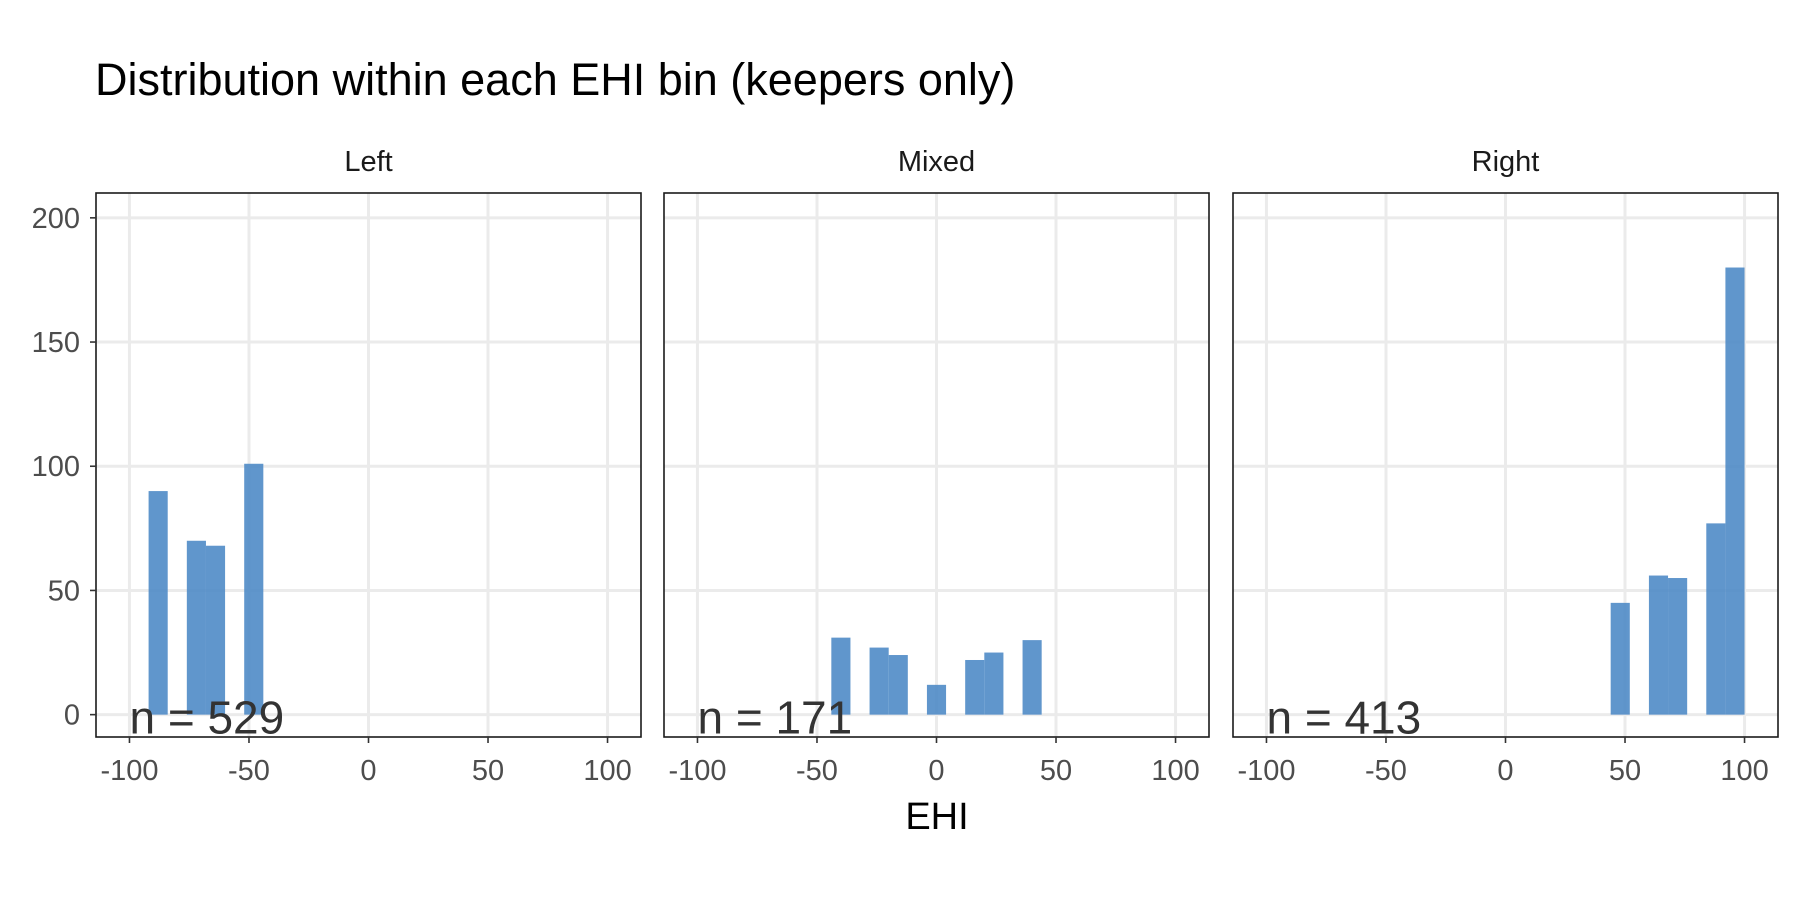 The image size is (1800, 900). I want to click on sample-size-label: n = 171, so click(774, 718).